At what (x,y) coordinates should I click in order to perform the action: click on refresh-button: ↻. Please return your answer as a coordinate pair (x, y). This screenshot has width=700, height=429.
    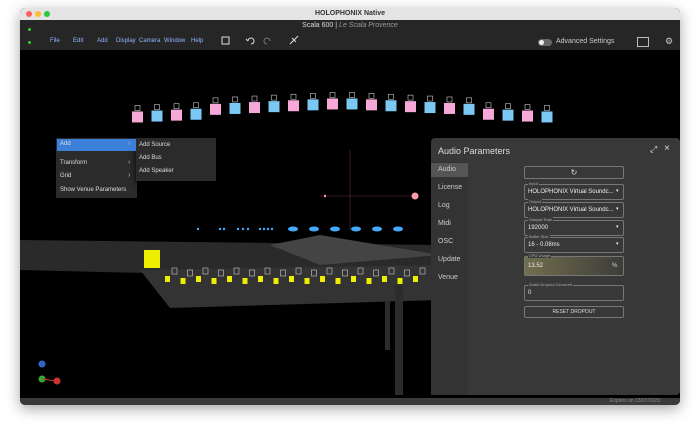
    Looking at the image, I should click on (574, 172).